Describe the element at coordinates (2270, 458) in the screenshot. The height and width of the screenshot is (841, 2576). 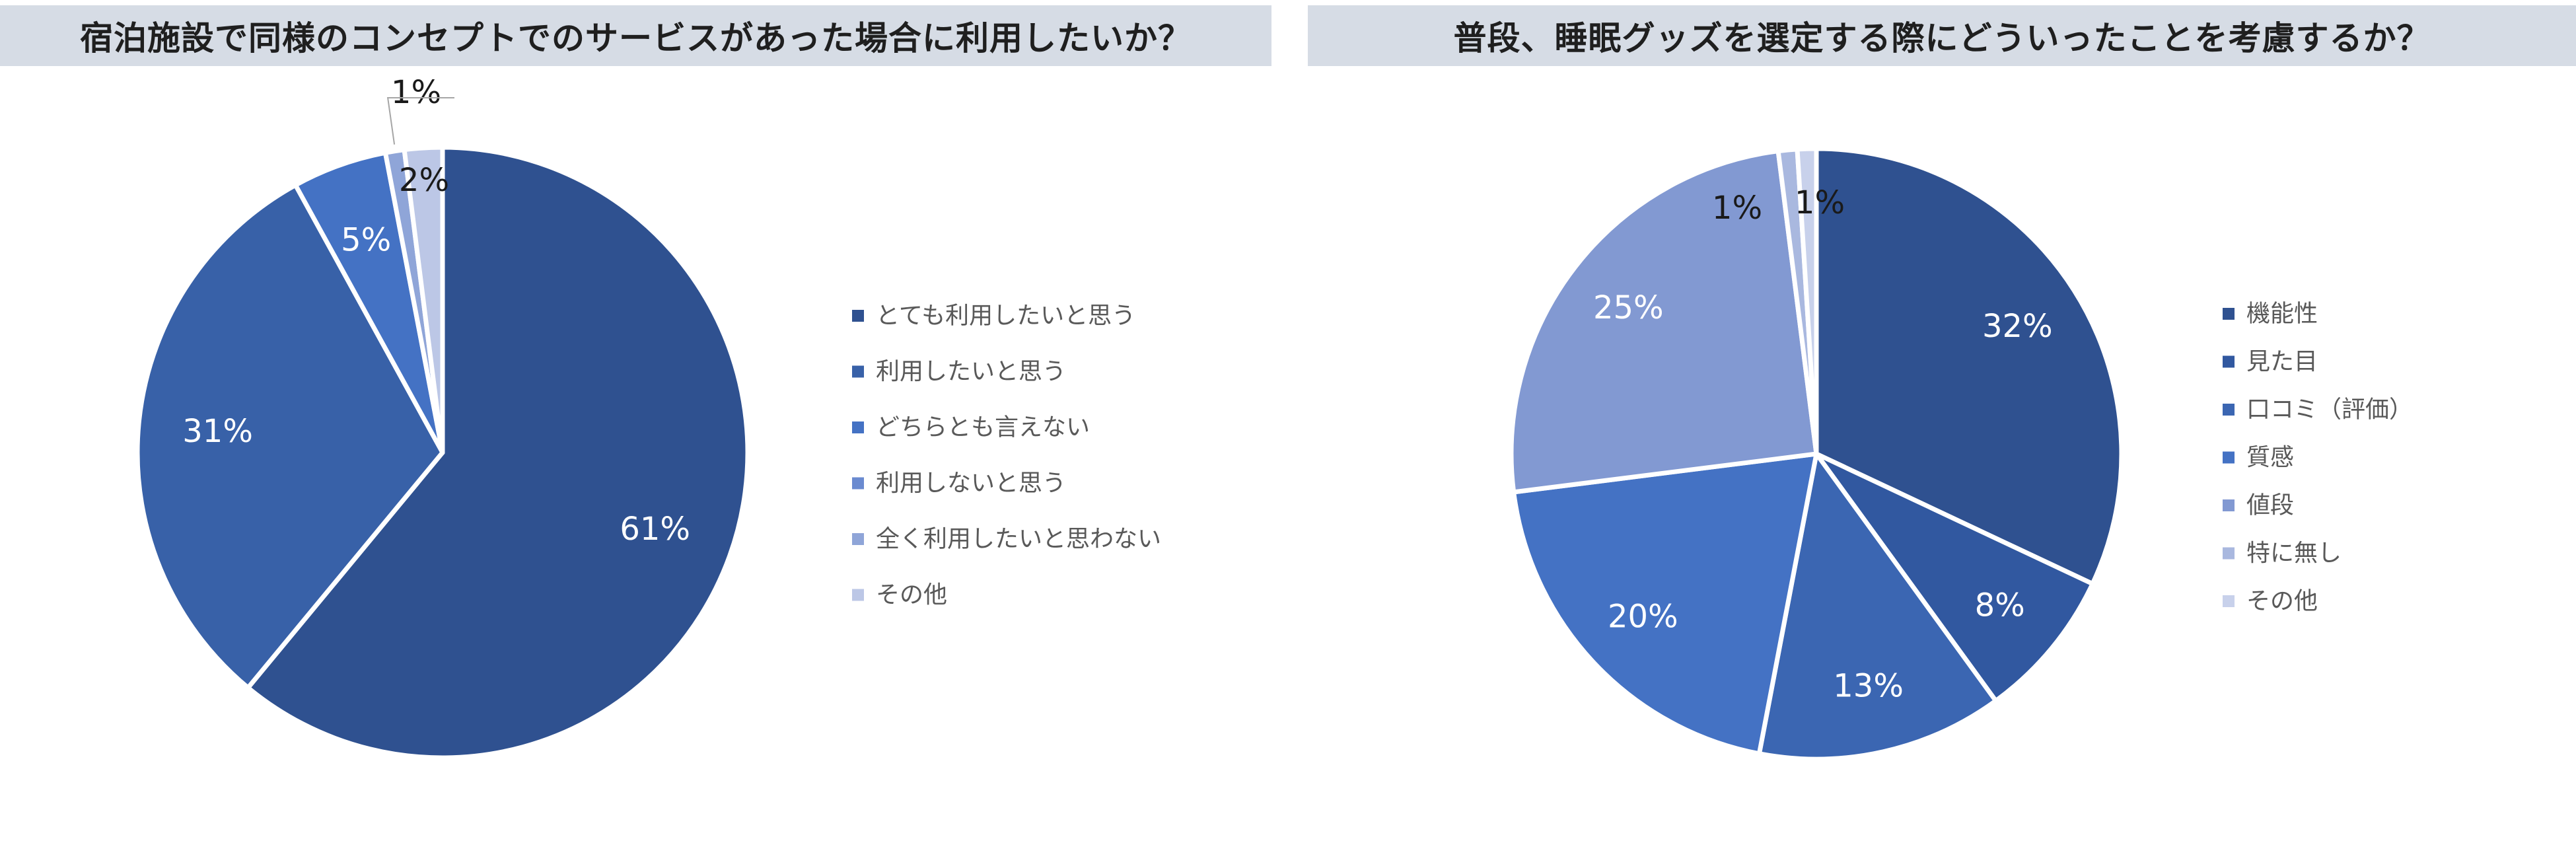
I see `legend-label: 質感` at that location.